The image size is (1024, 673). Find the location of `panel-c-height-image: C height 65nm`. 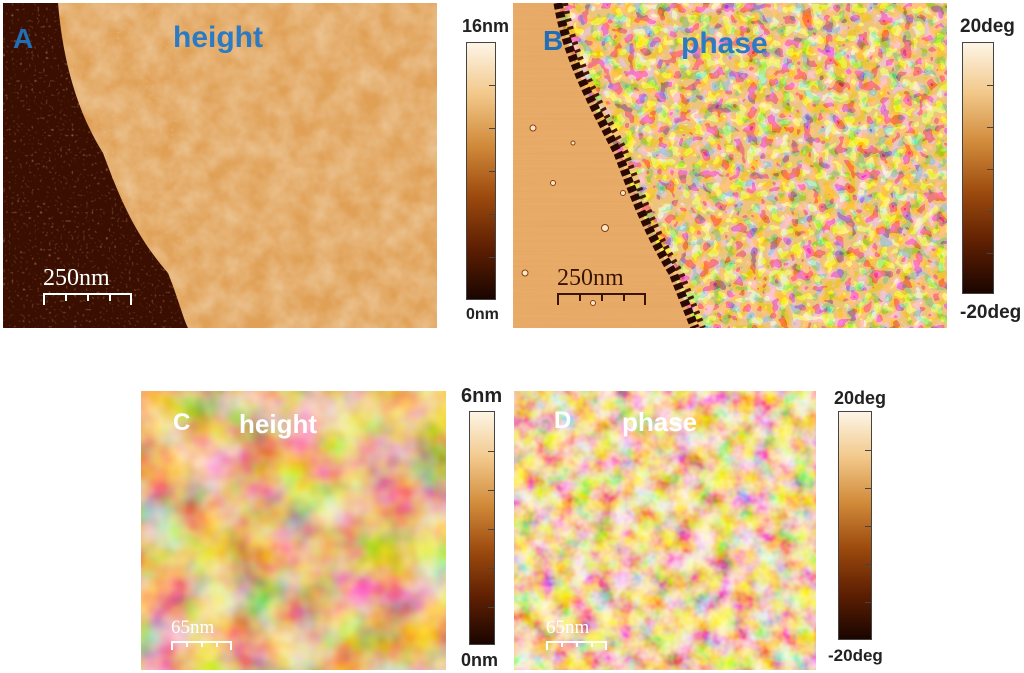

panel-c-height-image: C height 65nm is located at coordinates (293, 530).